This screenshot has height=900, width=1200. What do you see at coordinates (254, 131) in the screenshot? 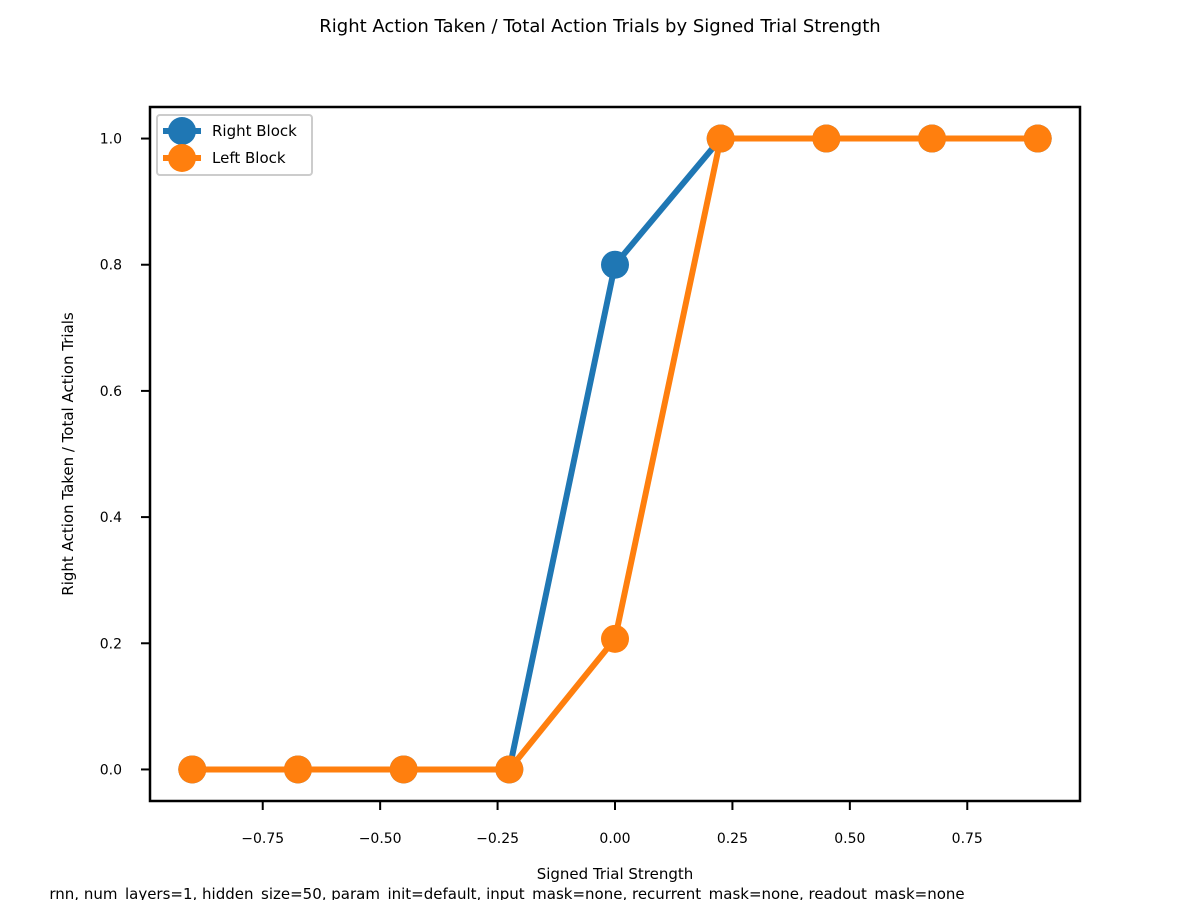
I see `legend-label: Right Block` at bounding box center [254, 131].